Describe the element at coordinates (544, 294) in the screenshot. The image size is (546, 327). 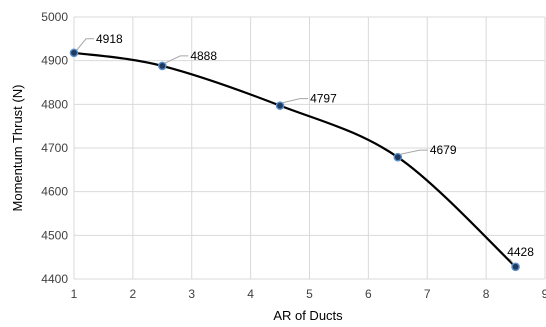
I see `x-tick-label: 9` at that location.